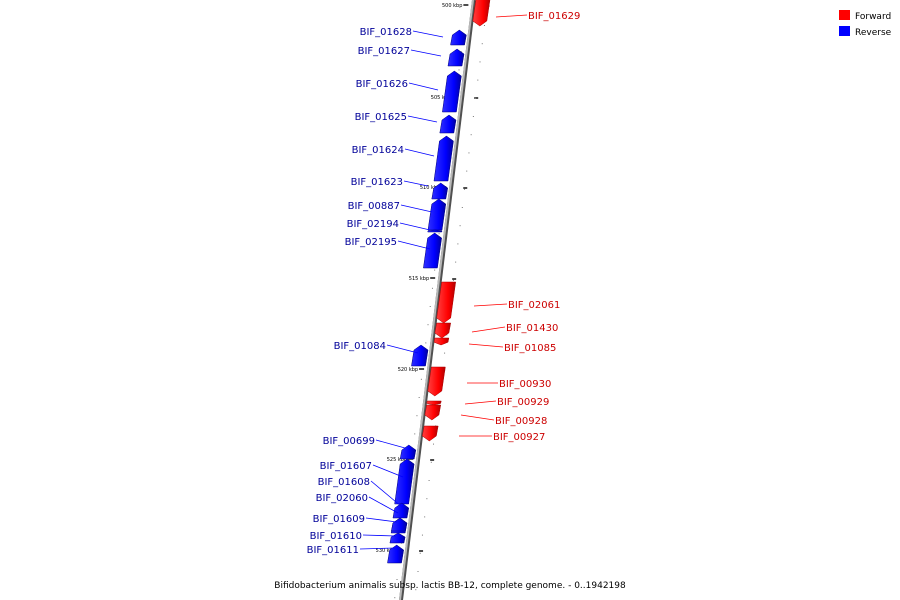 The height and width of the screenshot is (600, 900). I want to click on gene-label-bif-00928: BIF_00928, so click(521, 421).